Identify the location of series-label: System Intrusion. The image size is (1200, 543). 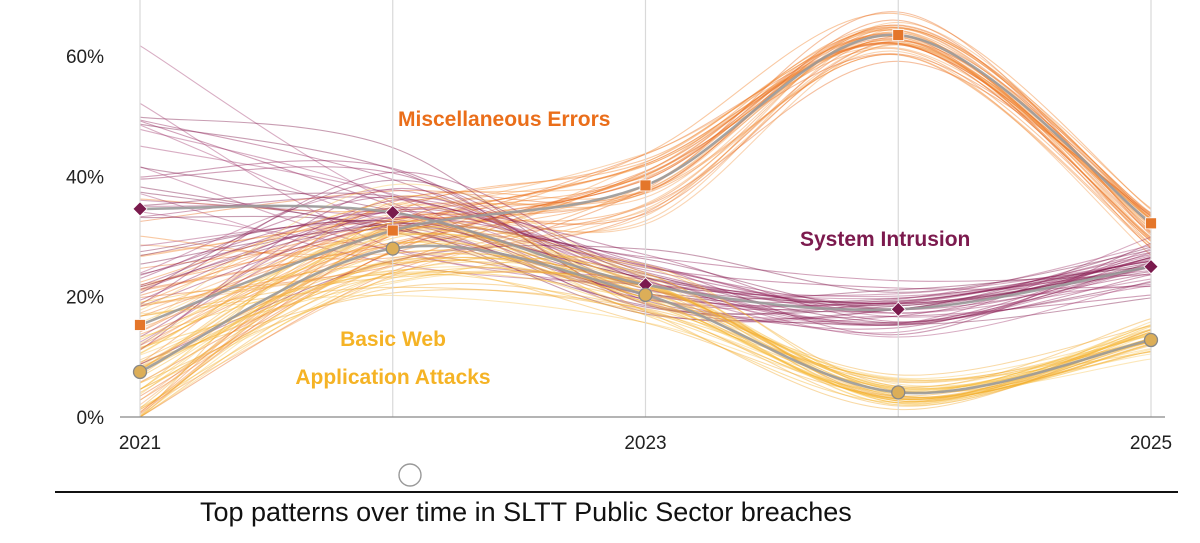
(885, 239).